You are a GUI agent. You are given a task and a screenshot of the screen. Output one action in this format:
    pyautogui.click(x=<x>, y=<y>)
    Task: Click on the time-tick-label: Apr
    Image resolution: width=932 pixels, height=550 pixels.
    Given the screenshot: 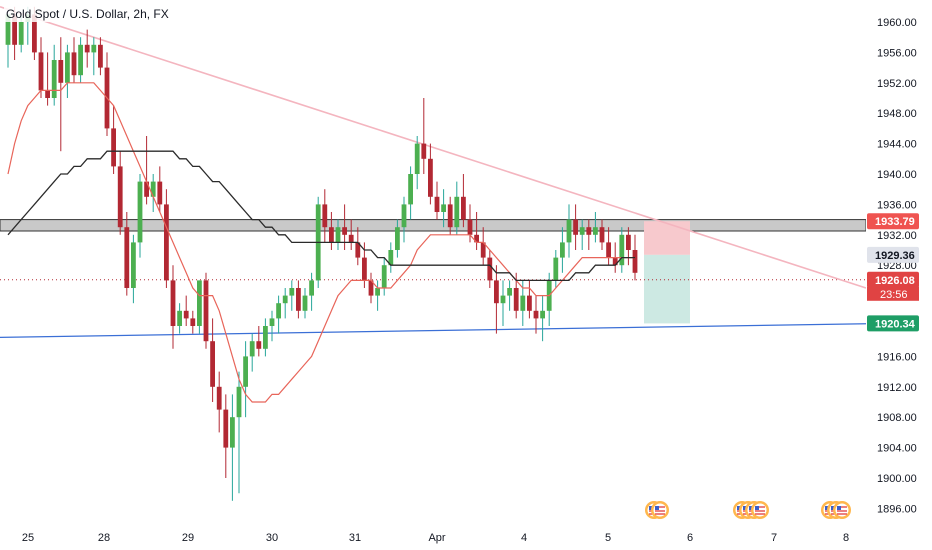 What is the action you would take?
    pyautogui.click(x=436, y=538)
    